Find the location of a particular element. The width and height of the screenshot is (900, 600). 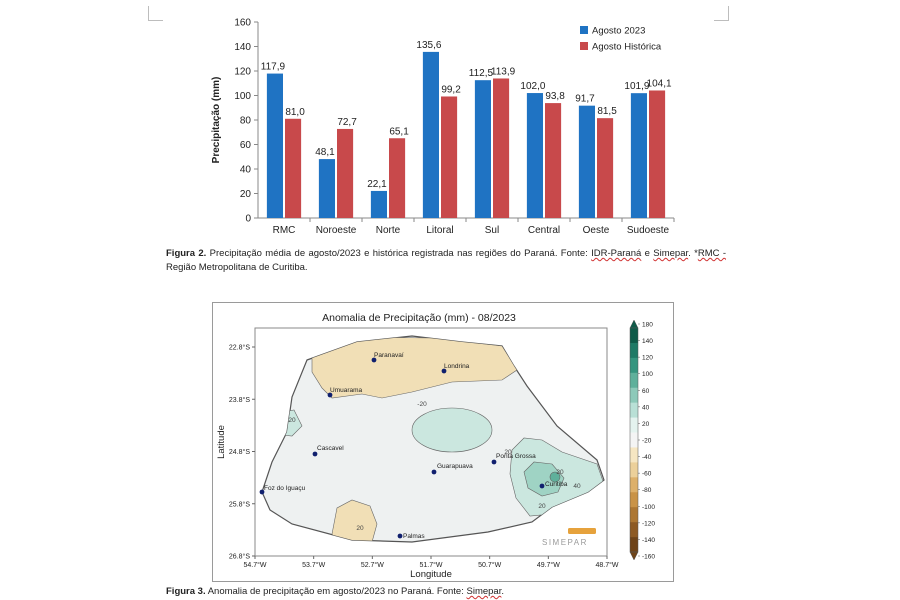

map-x-tick-label: 52.7°W is located at coordinates (372, 565).